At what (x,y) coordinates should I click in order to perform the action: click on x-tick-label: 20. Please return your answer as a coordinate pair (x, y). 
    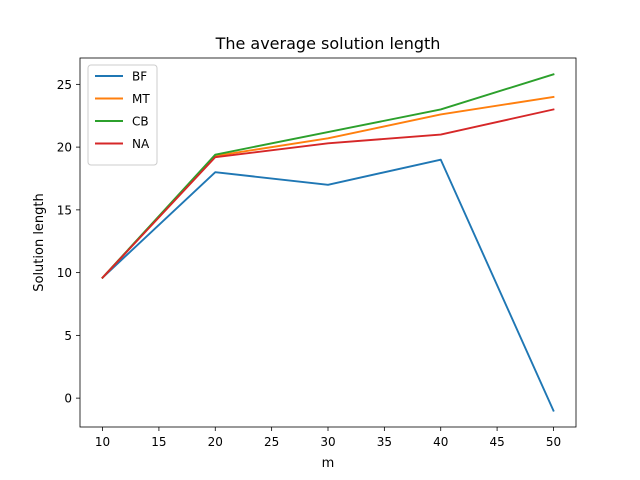
    Looking at the image, I should click on (215, 442).